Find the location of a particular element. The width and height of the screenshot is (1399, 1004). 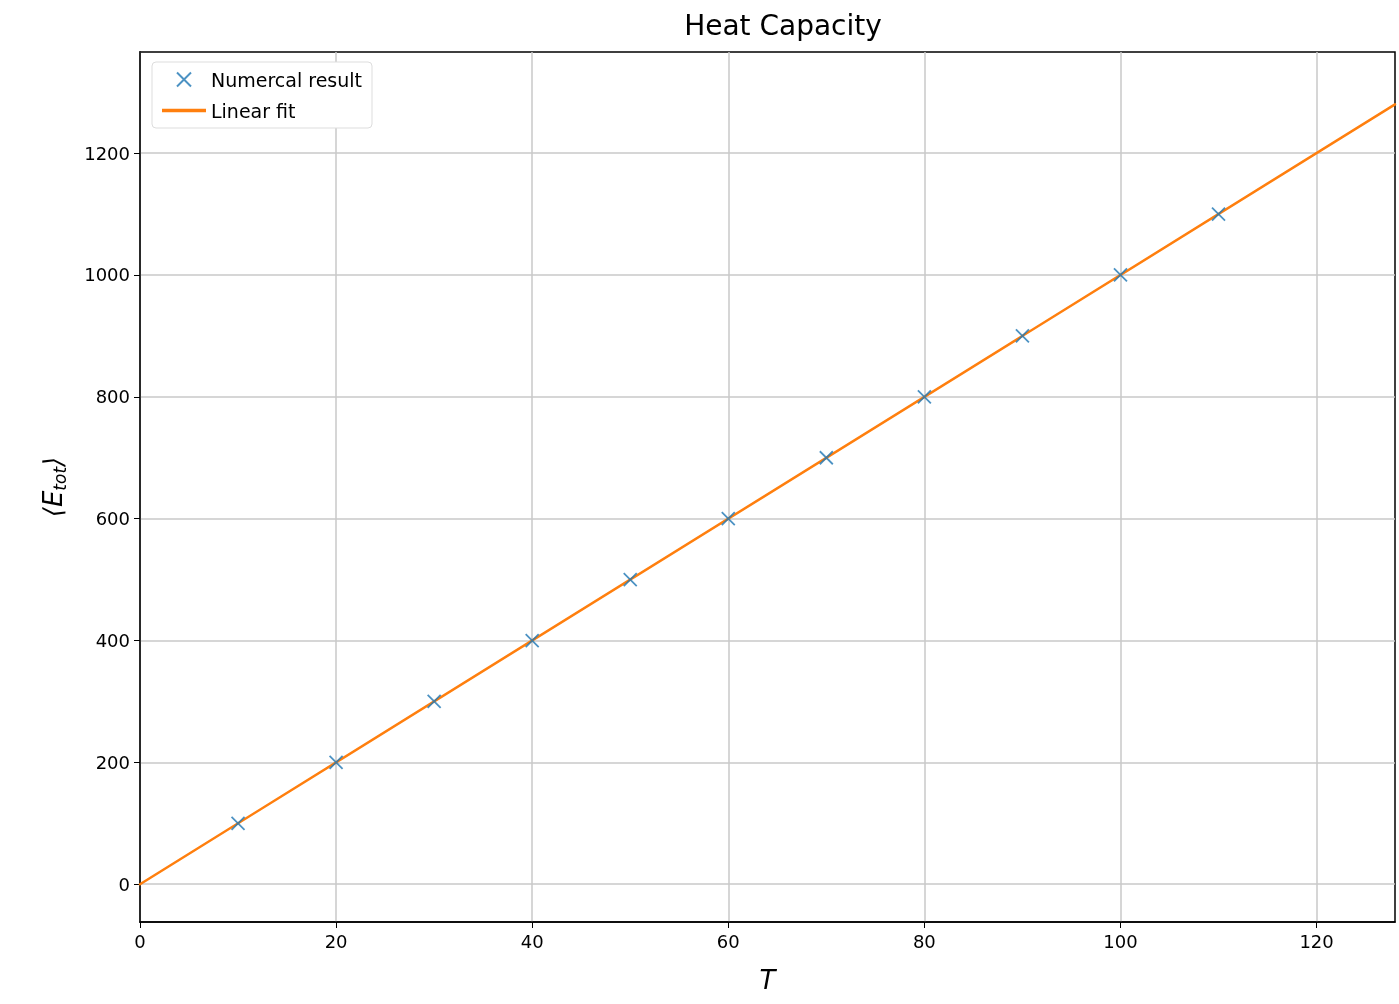

y-tick-label: 0 is located at coordinates (124, 884).